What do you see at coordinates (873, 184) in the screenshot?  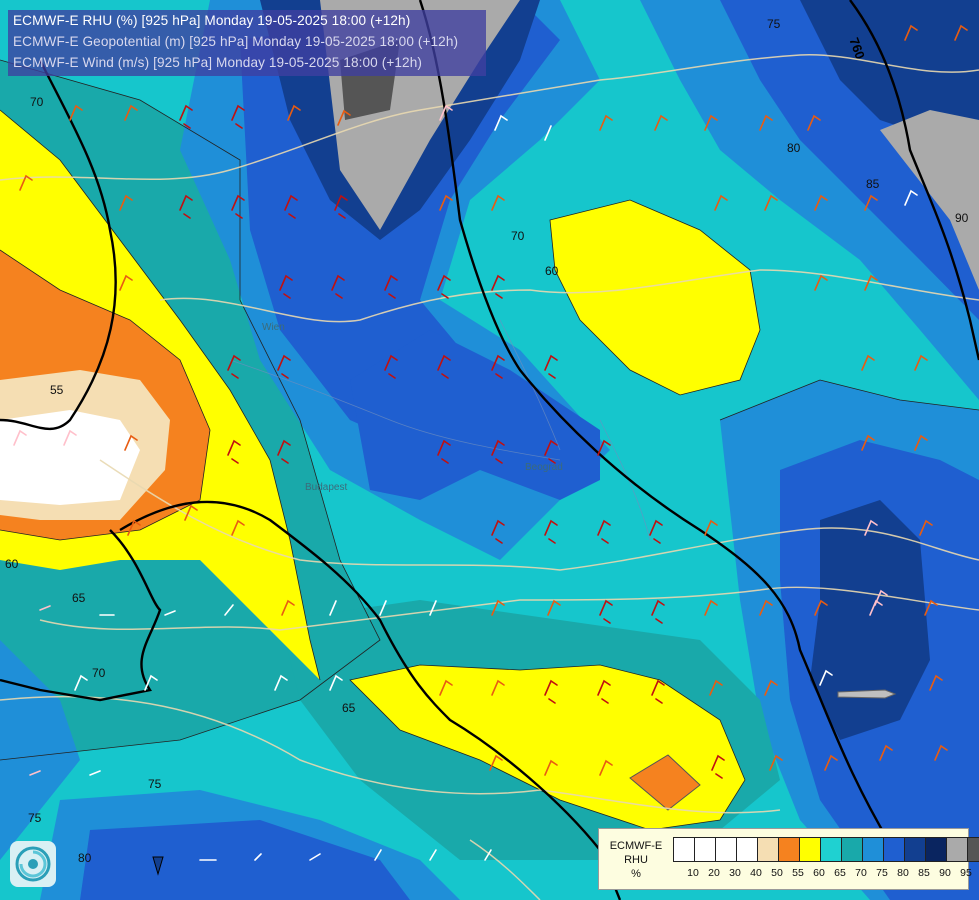 I see `contour-label: 85` at bounding box center [873, 184].